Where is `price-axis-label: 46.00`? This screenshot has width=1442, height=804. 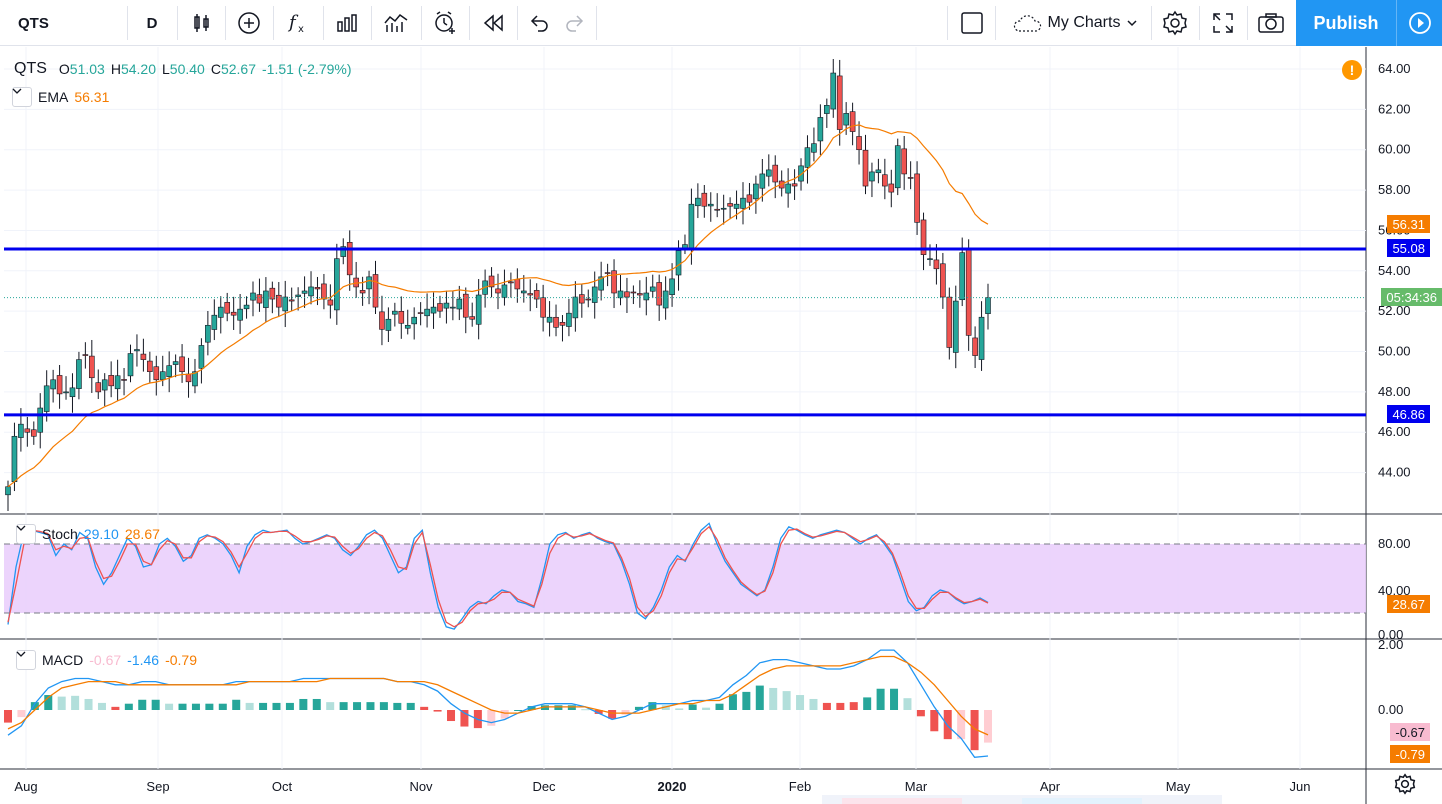 price-axis-label: 46.00 is located at coordinates (1394, 431).